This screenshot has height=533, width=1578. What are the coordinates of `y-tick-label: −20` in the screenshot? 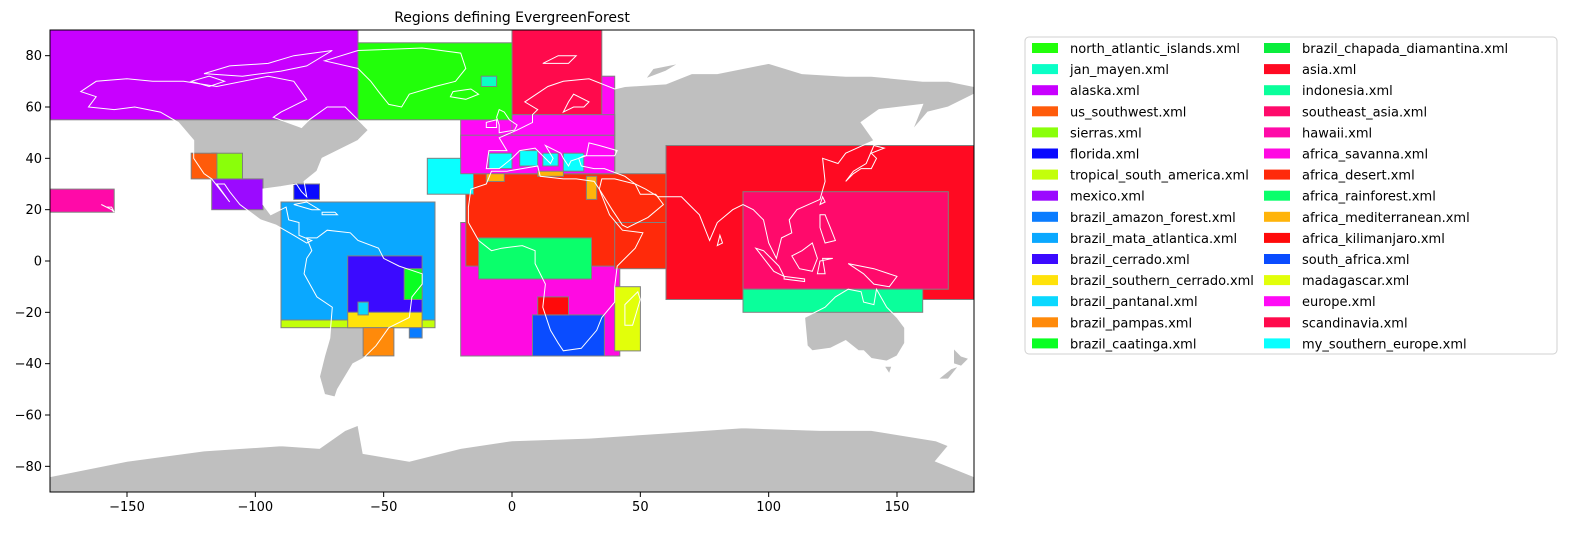 It's located at (28, 313).